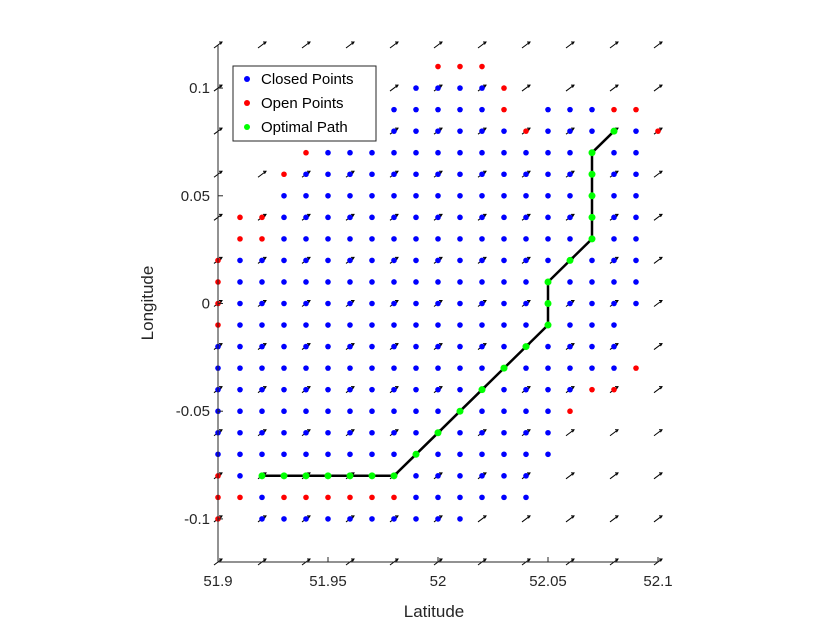 The image size is (840, 630). What do you see at coordinates (482, 390) in the screenshot?
I see `optimal-path-point` at bounding box center [482, 390].